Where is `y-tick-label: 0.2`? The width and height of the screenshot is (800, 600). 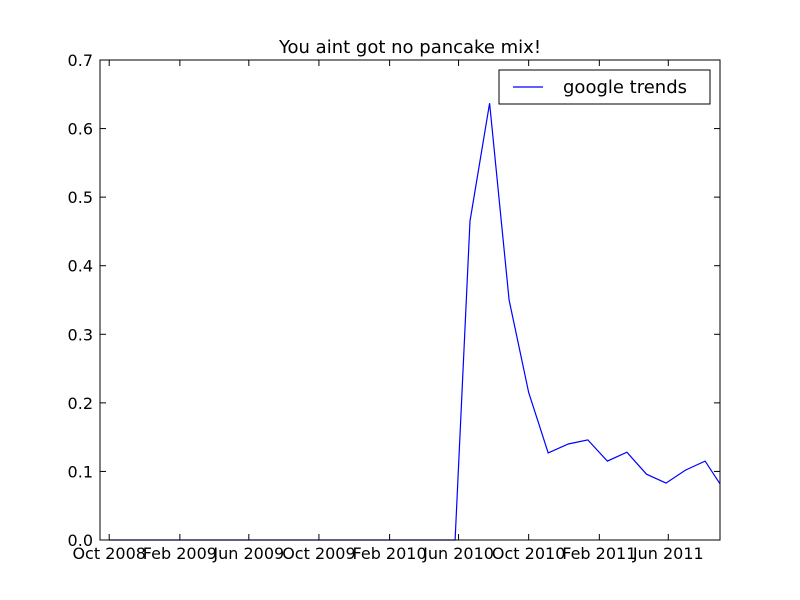
y-tick-label: 0.2 is located at coordinates (80, 403).